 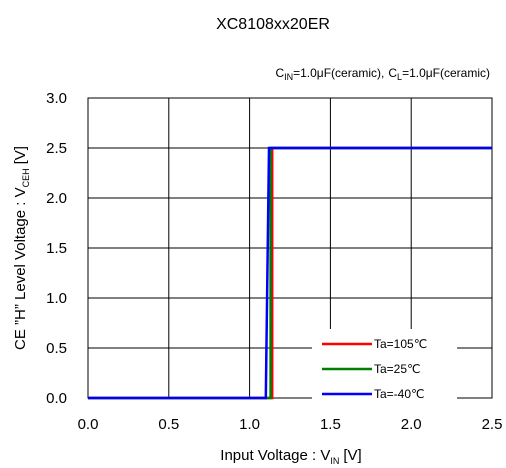 What do you see at coordinates (334, 461) in the screenshot?
I see `x-axis-label-sub: IN` at bounding box center [334, 461].